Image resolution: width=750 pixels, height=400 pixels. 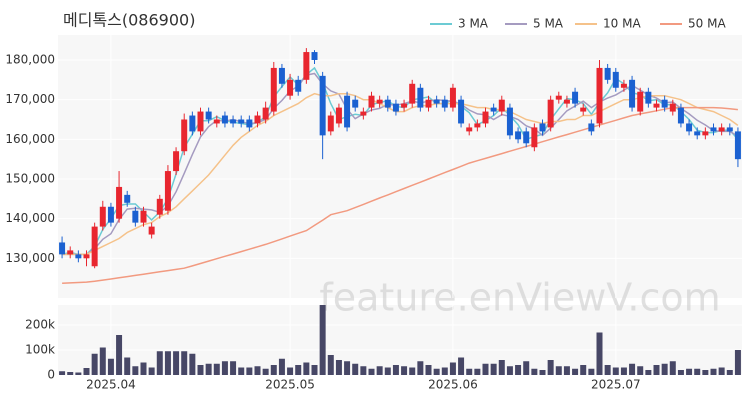 I want to click on y-tick-label: 130,000, so click(x=30, y=258).